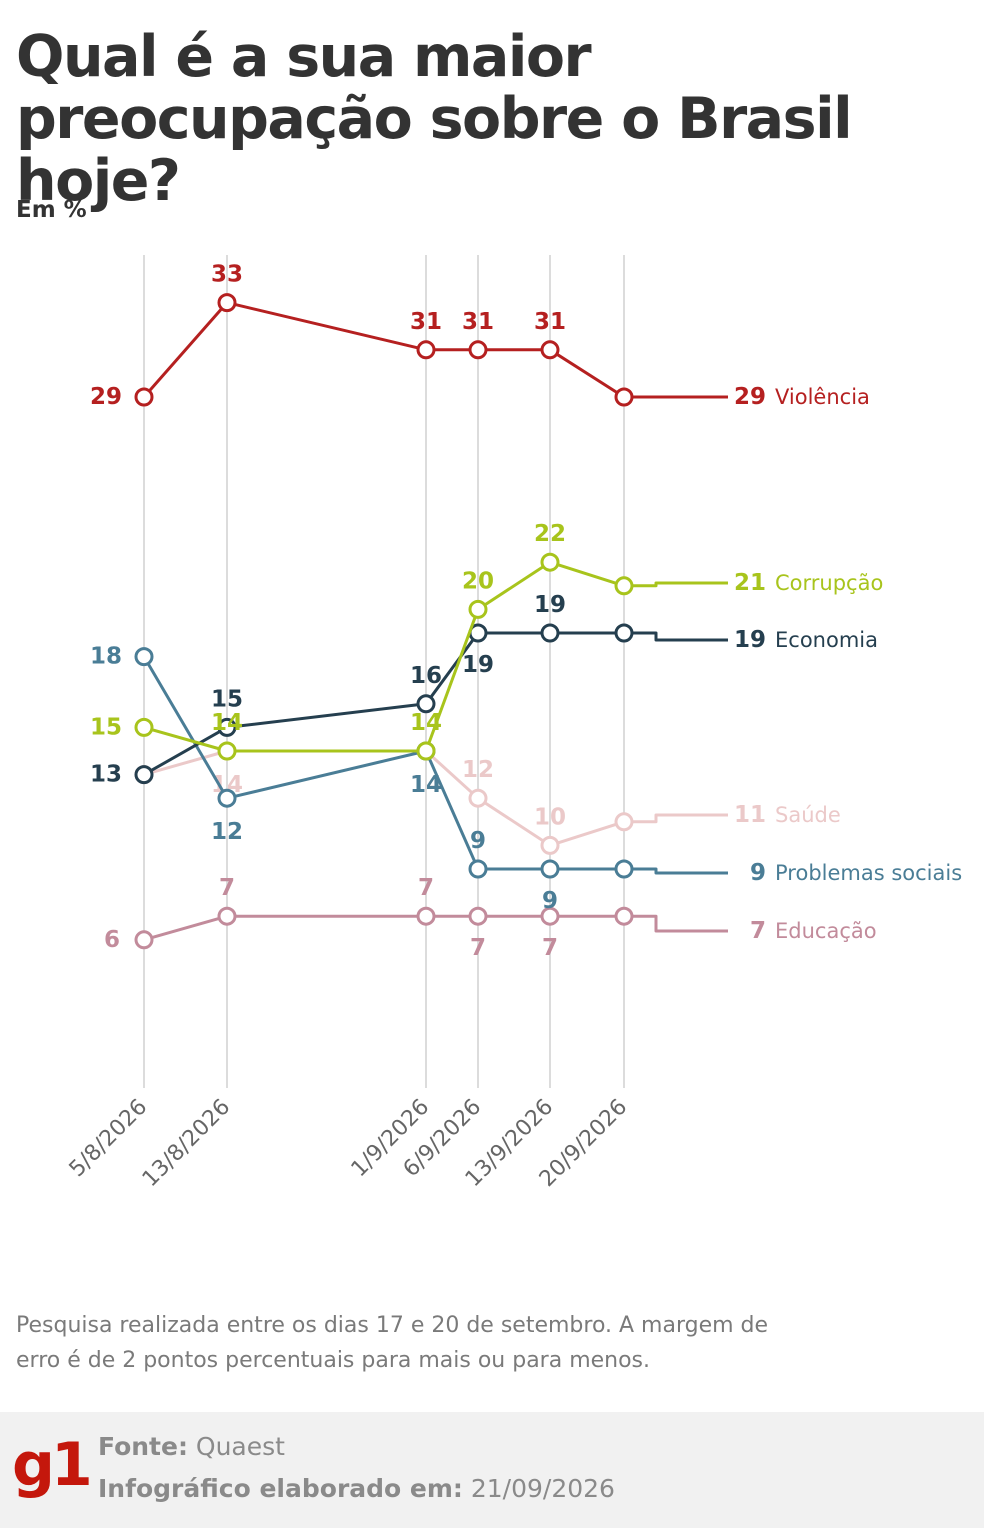  I want to click on x-tick-label: 5/8/2026, so click(109, 1139).